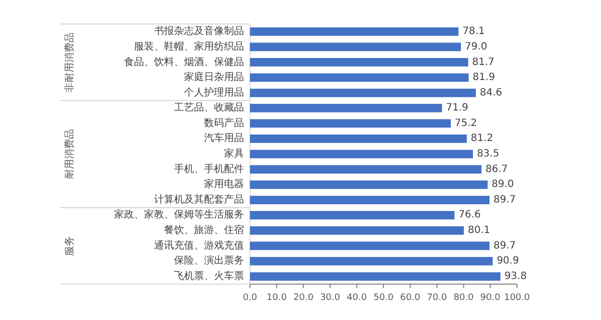  I want to click on y-tick-label: 汽车用品, so click(224, 138).